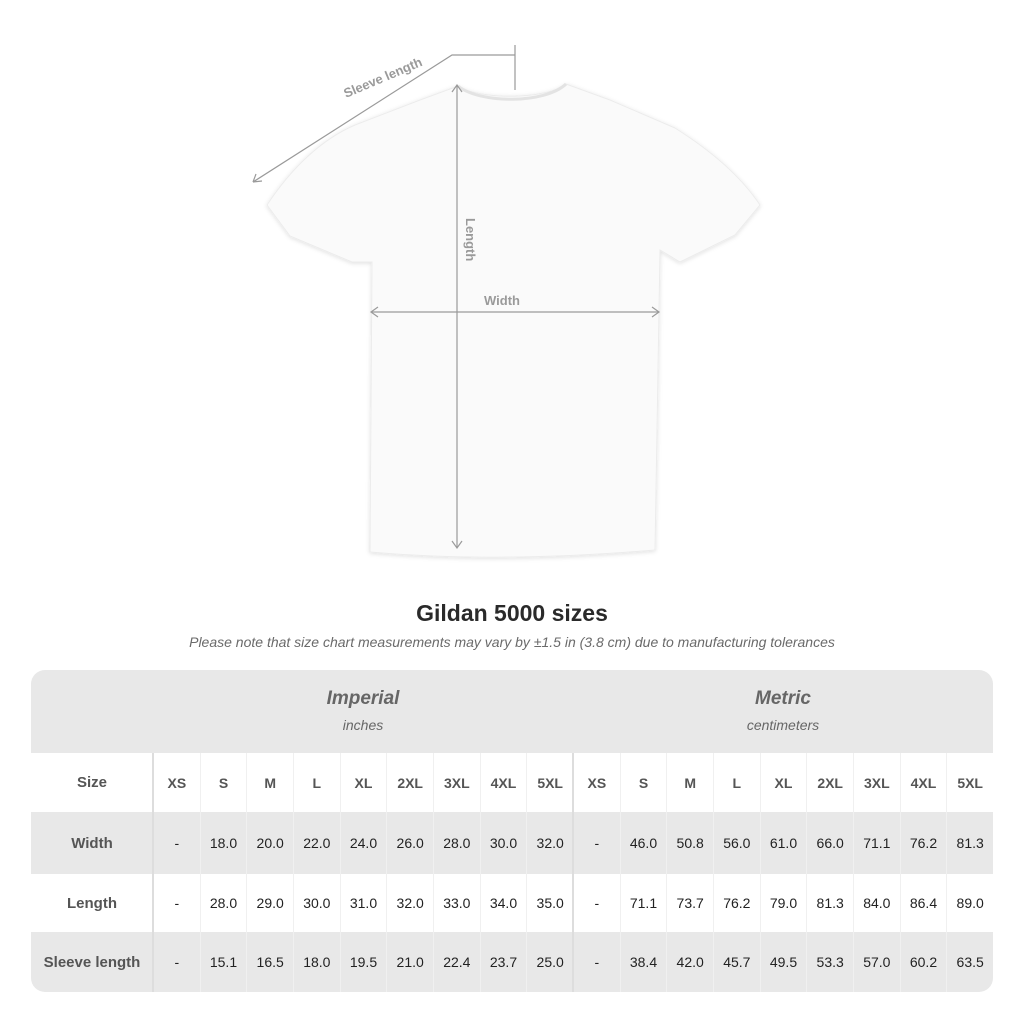 The height and width of the screenshot is (1024, 1024). I want to click on metric-unit: centimeters, so click(783, 725).